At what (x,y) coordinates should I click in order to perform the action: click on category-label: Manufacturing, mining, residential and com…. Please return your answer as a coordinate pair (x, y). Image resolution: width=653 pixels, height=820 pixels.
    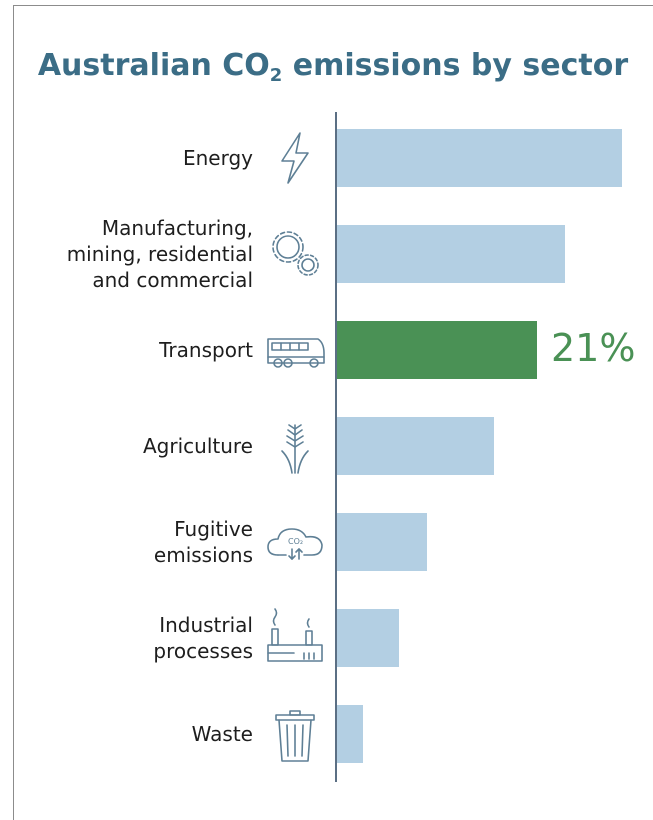
    Looking at the image, I should click on (133, 254).